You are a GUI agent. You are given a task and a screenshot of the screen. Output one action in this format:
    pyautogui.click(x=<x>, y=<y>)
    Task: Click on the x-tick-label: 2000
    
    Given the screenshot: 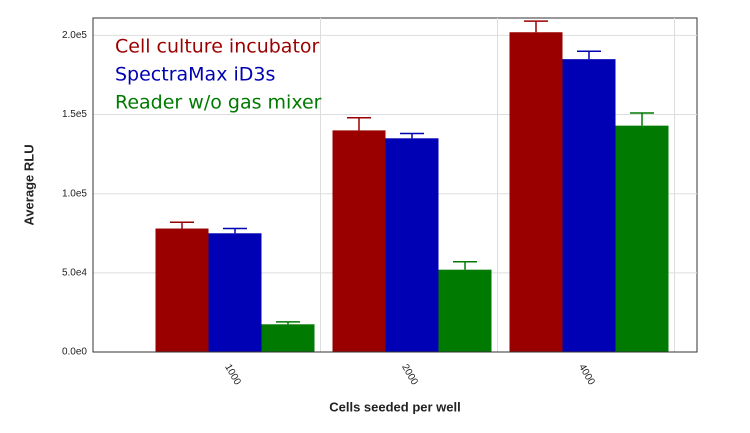 What is the action you would take?
    pyautogui.click(x=409, y=374)
    